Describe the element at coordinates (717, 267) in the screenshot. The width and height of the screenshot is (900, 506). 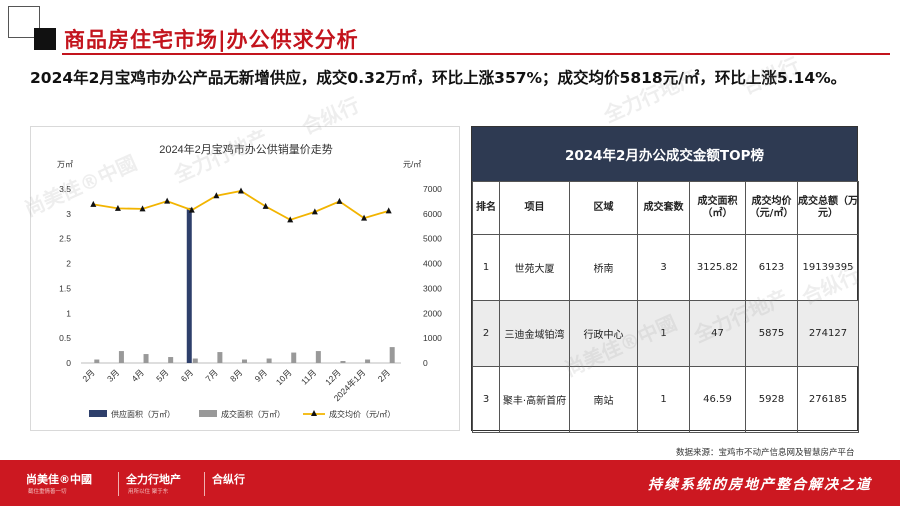
I see `cell-deal-area: 3125.82` at that location.